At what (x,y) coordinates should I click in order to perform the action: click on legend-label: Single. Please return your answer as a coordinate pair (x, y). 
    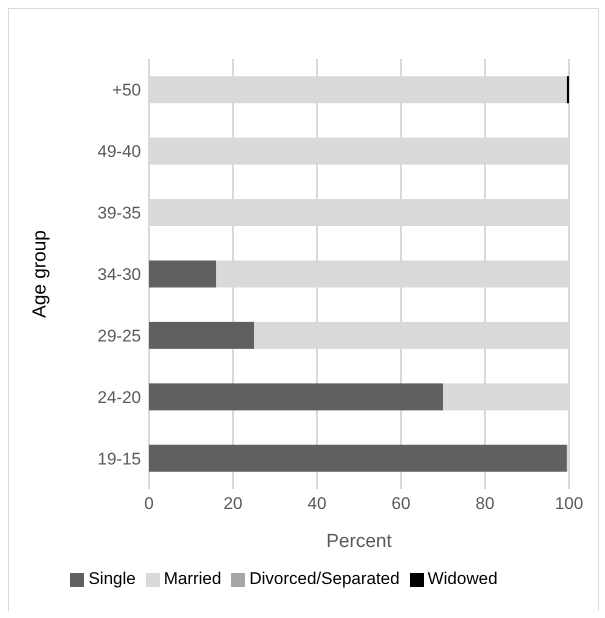
    Looking at the image, I should click on (112, 578).